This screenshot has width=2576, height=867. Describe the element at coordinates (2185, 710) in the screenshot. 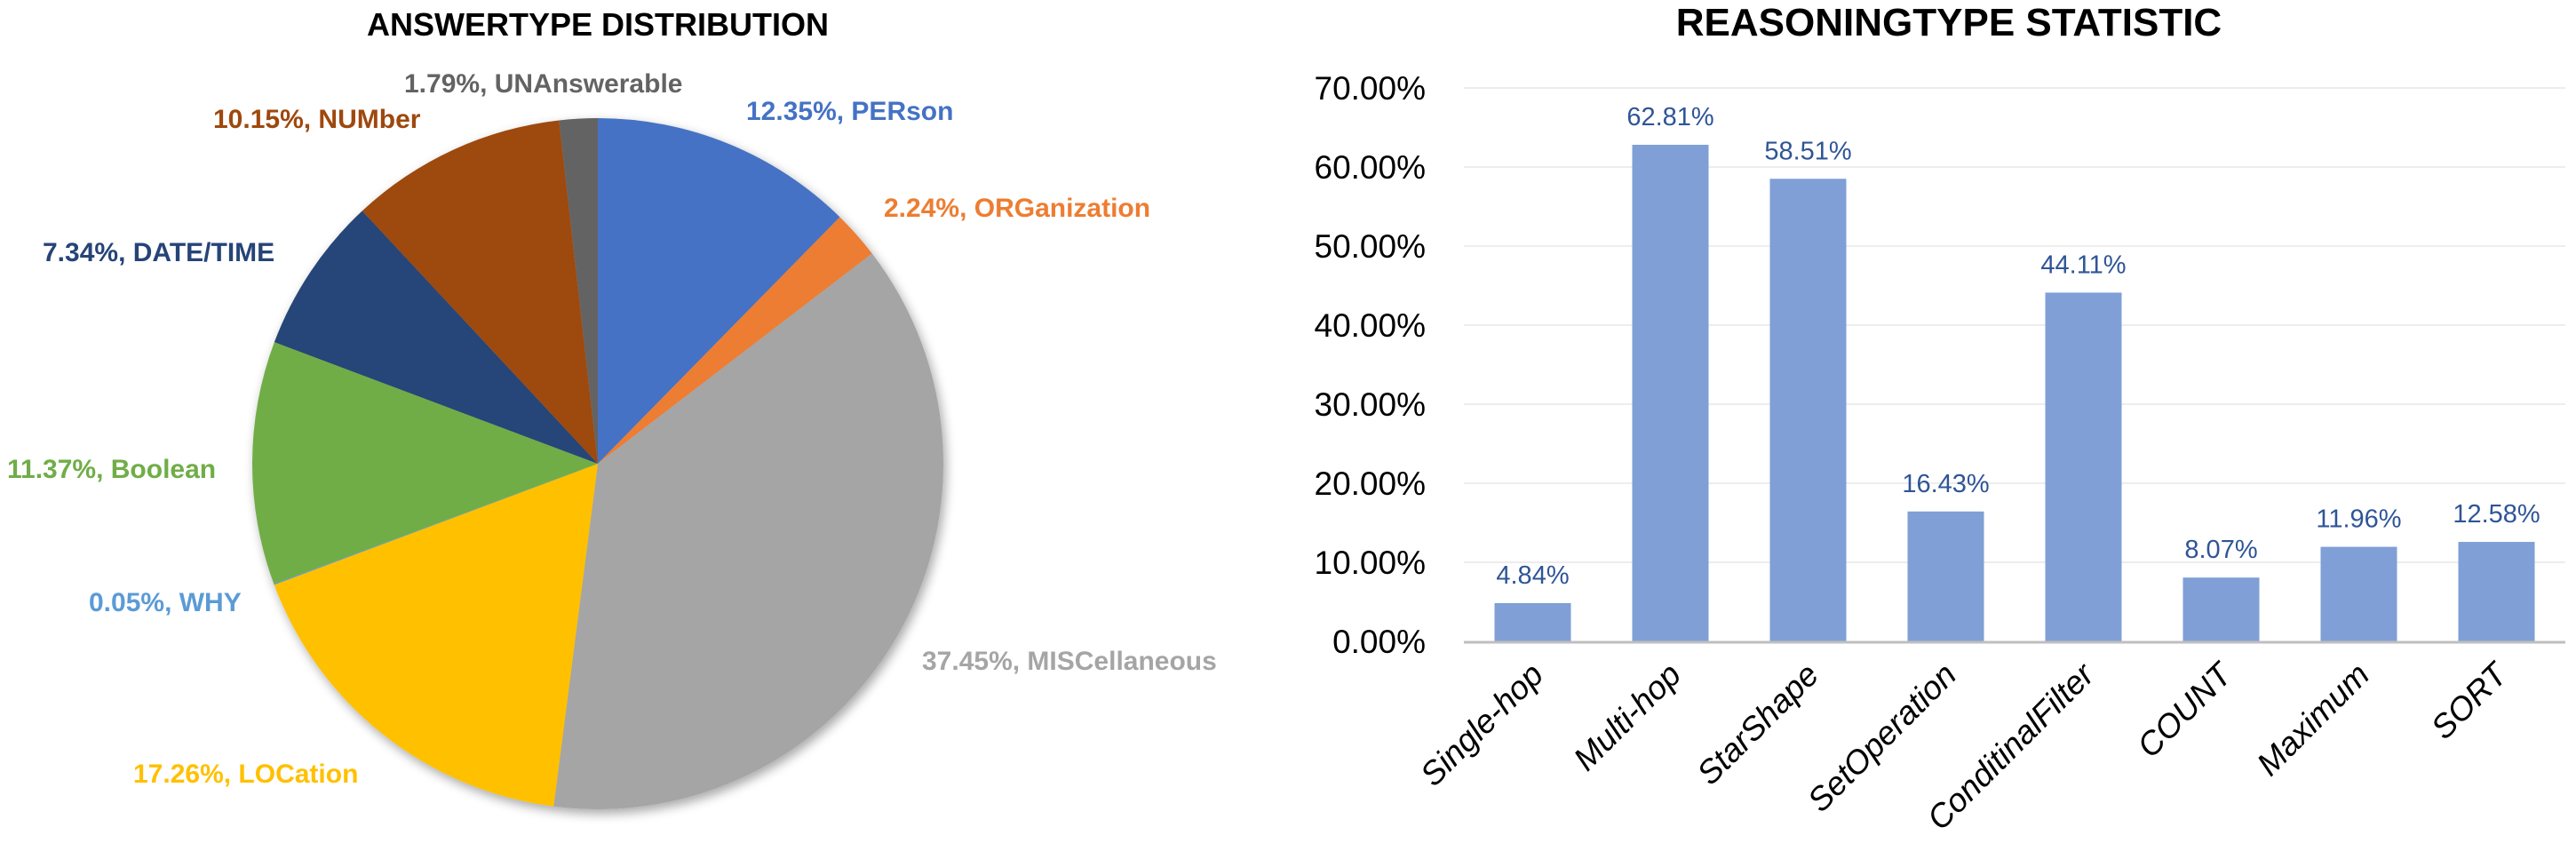

I see `x-tick-label: COUNT` at that location.